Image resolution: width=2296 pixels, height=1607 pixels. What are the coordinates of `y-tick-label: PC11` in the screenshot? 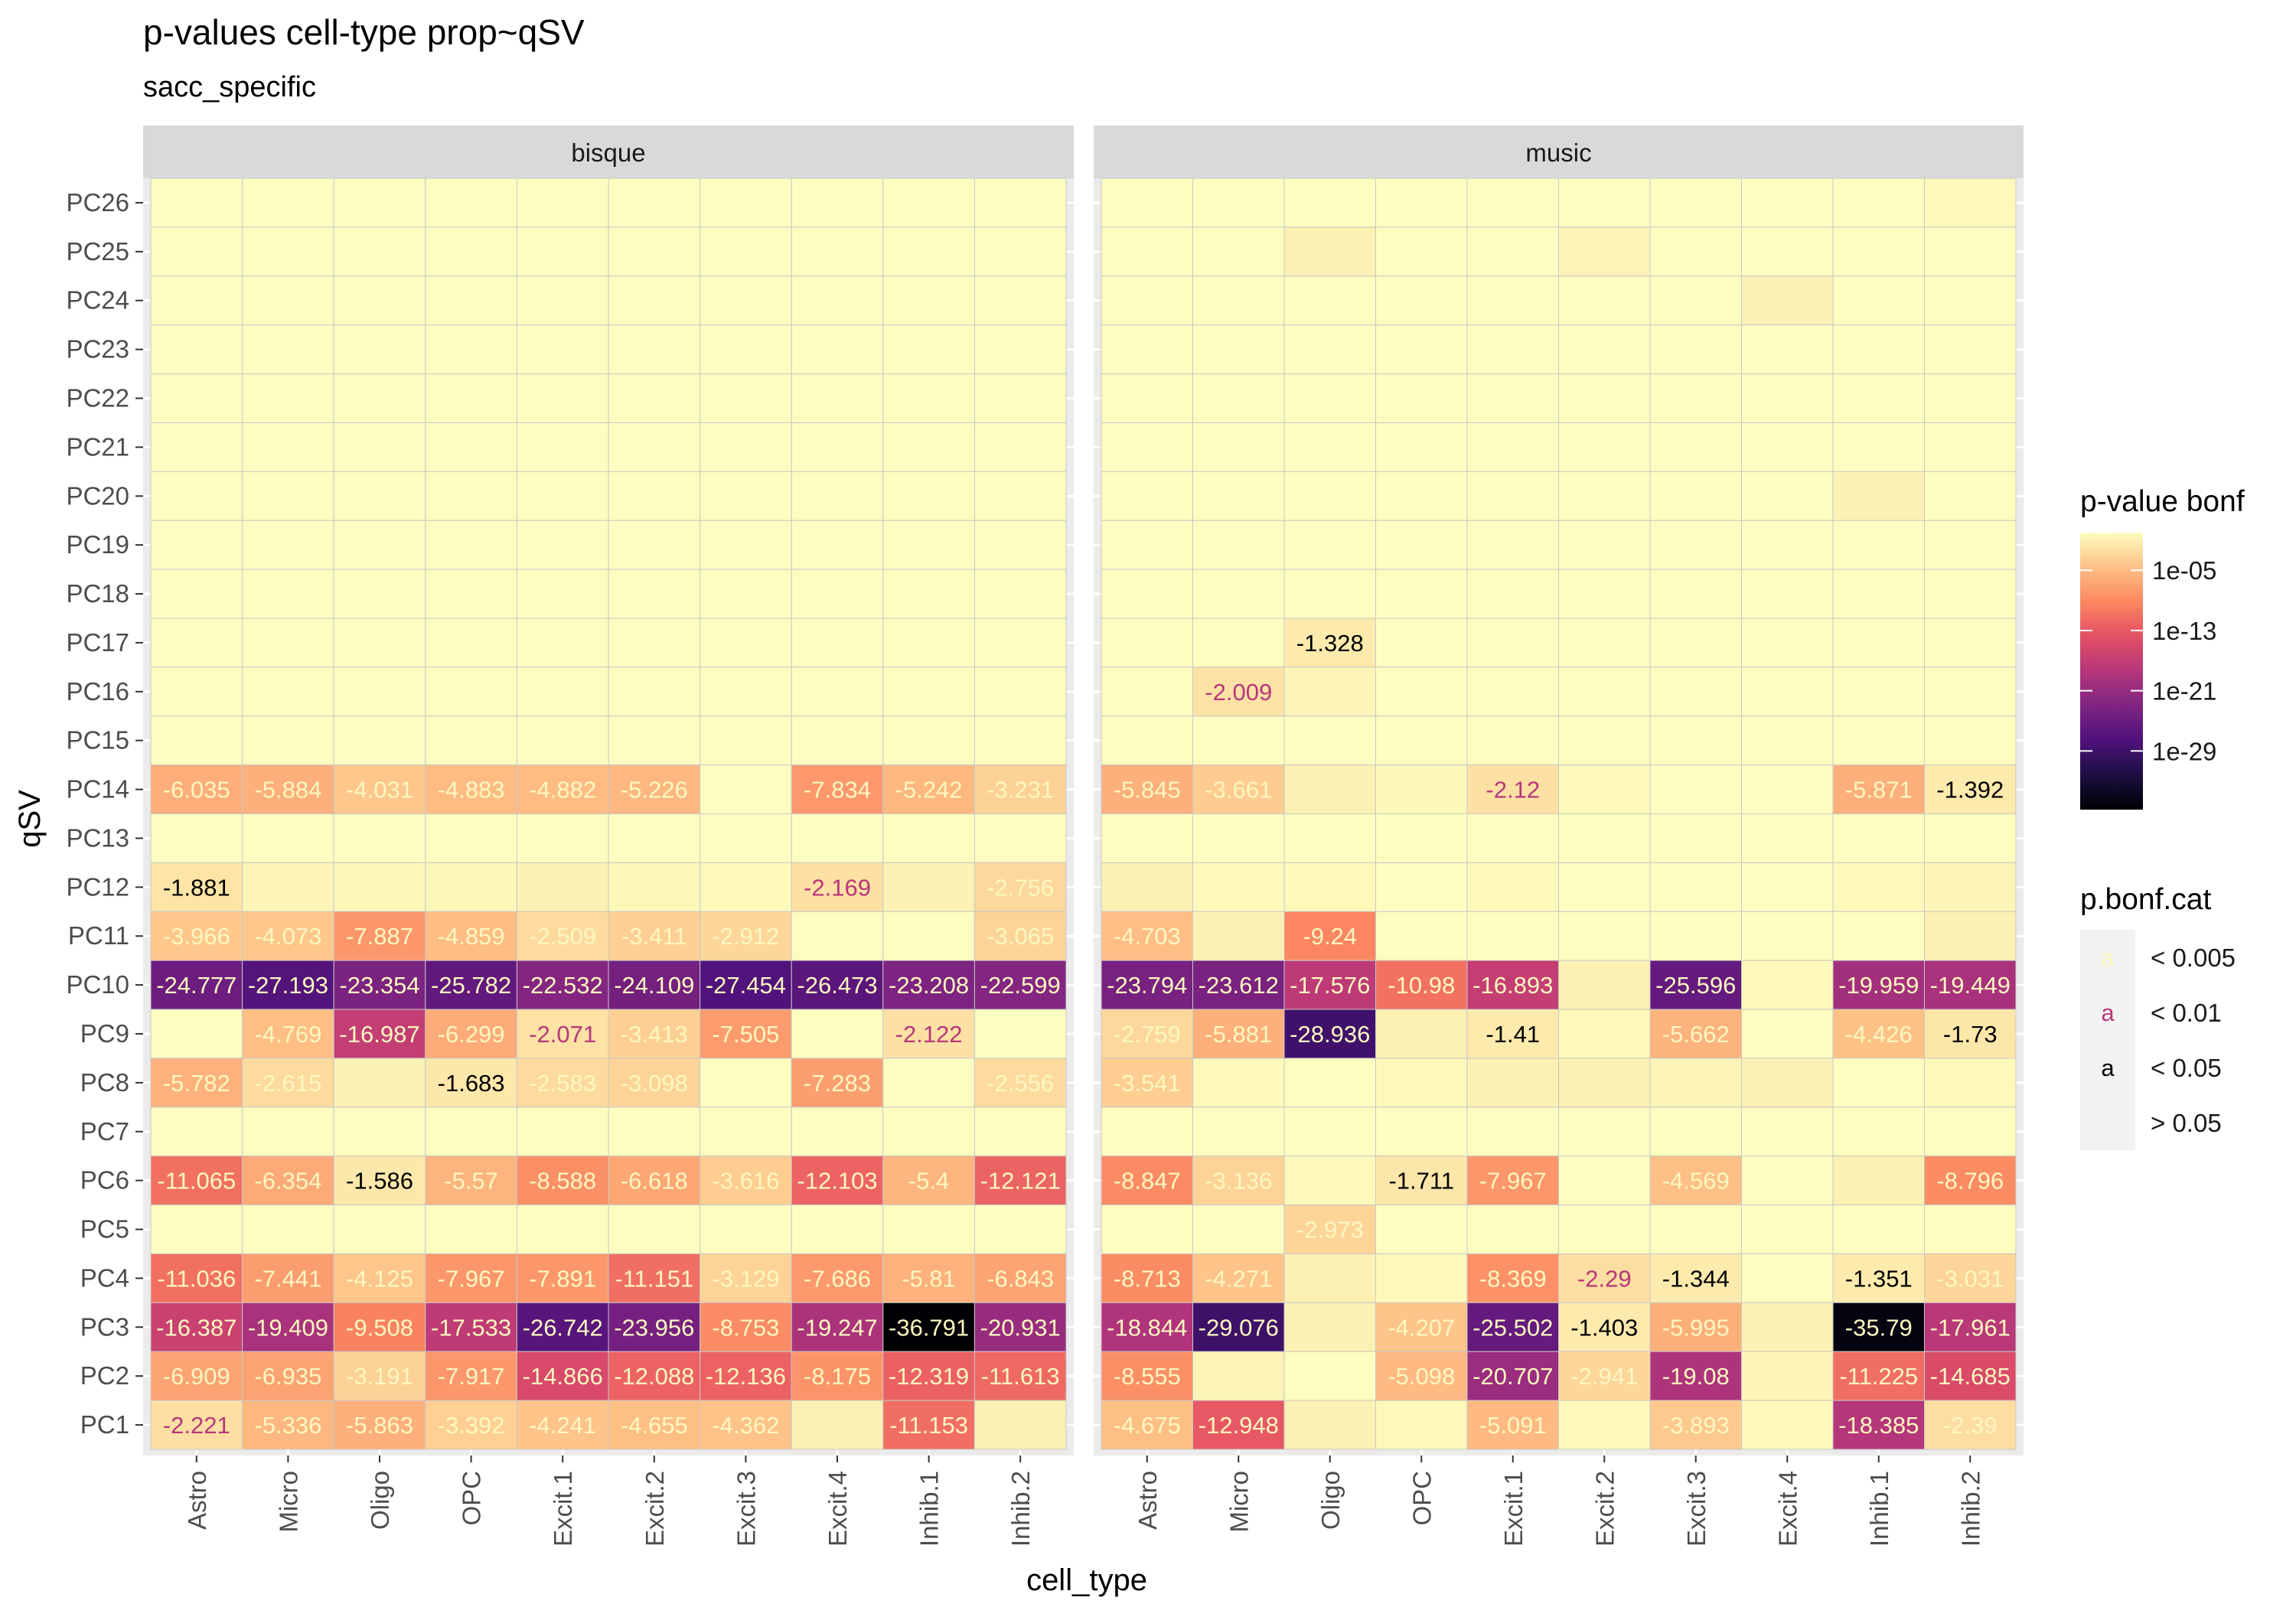 It's located at (98, 935).